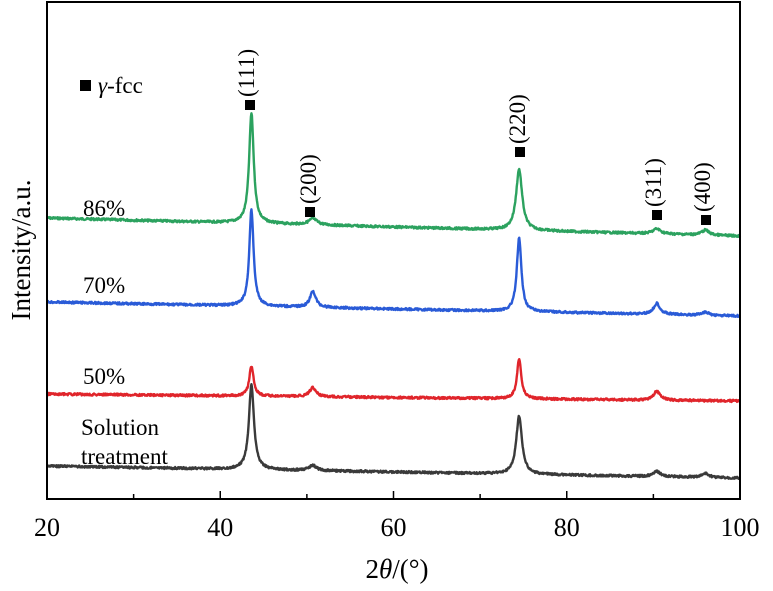  What do you see at coordinates (410, 569) in the screenshot?
I see `x-axis-label-unit: /(°)` at bounding box center [410, 569].